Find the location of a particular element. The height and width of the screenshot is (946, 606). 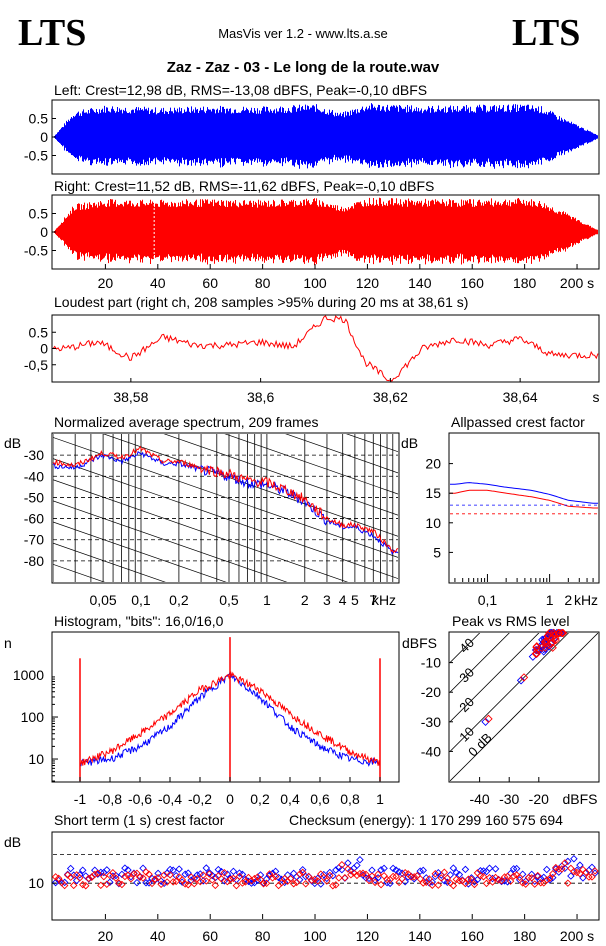

crest-ytick: 20 is located at coordinates (433, 464).